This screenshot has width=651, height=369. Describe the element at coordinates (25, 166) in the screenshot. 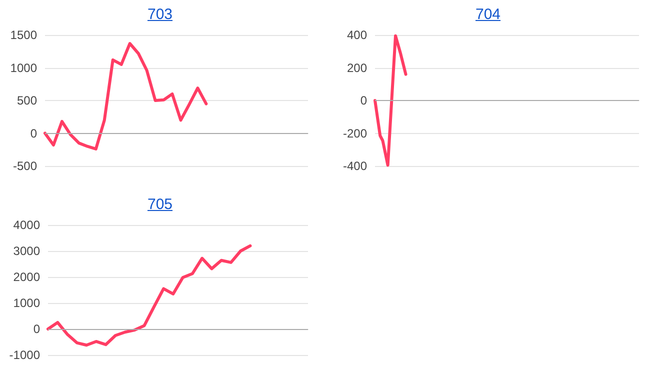

I see `y-tick-label: -500` at that location.